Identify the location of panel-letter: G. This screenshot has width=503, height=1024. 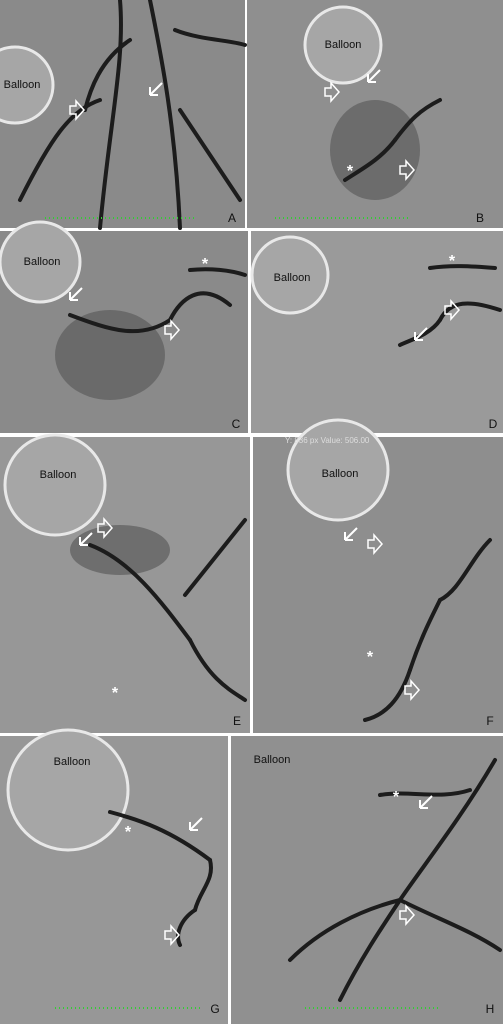
(214, 1009).